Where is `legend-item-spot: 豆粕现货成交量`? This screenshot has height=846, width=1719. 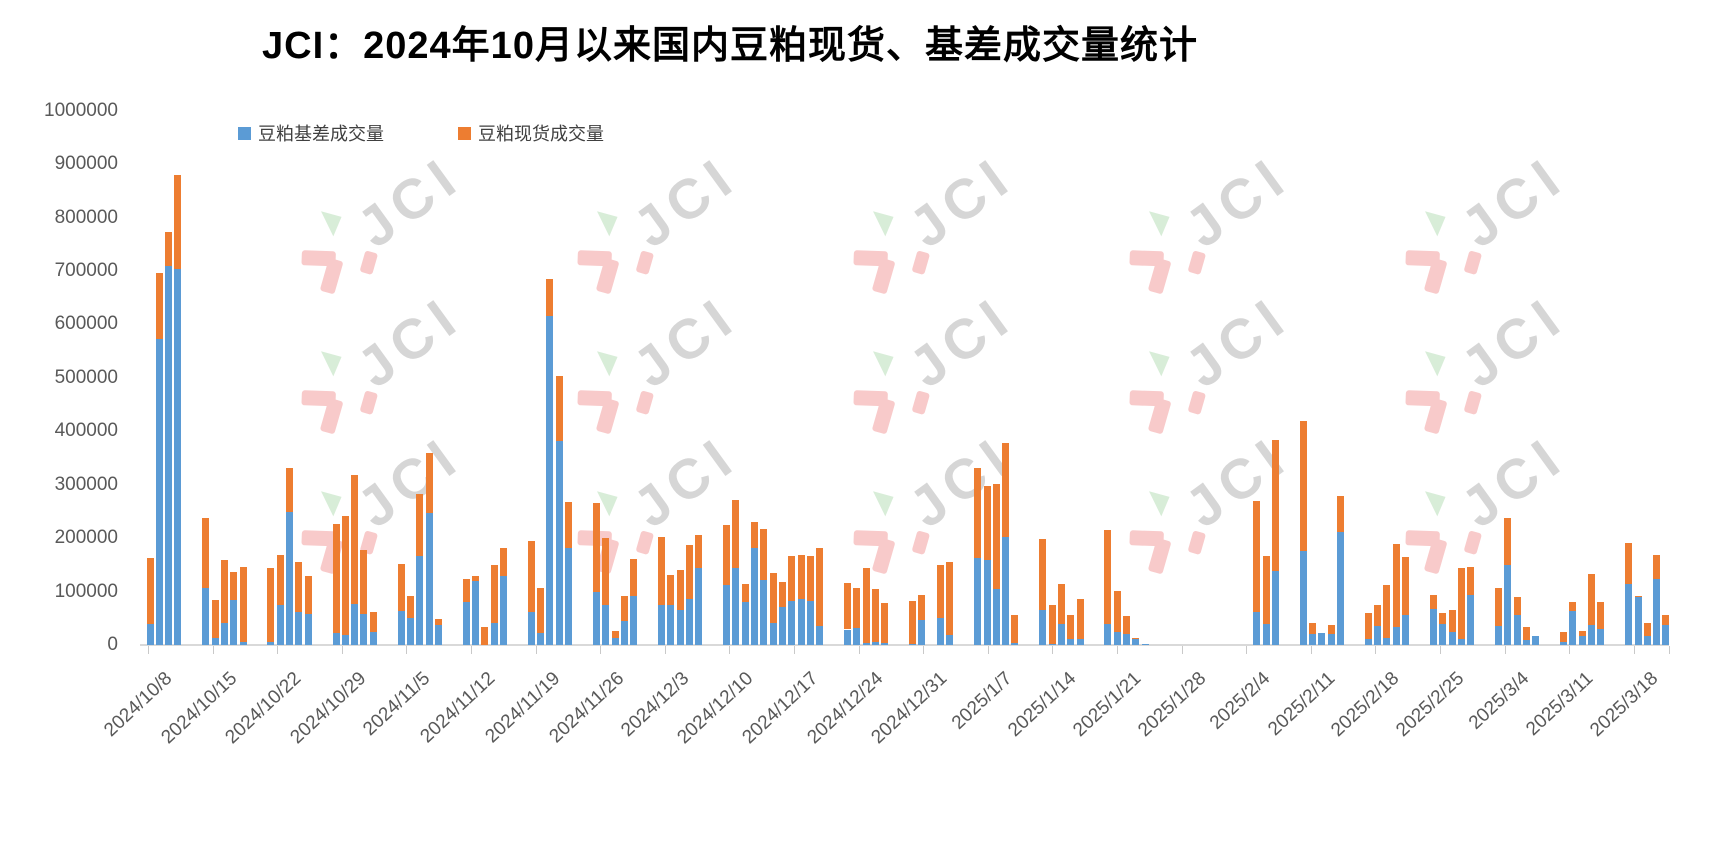 legend-item-spot: 豆粕现货成交量 is located at coordinates (531, 133).